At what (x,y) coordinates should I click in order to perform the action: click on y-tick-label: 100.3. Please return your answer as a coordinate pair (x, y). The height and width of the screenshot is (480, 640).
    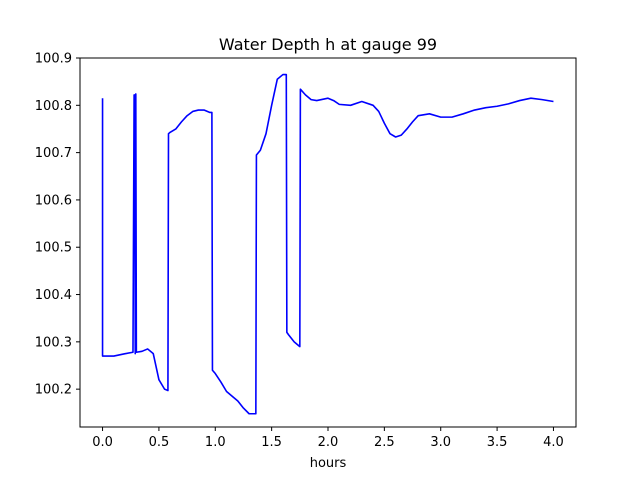
    Looking at the image, I should click on (53, 342).